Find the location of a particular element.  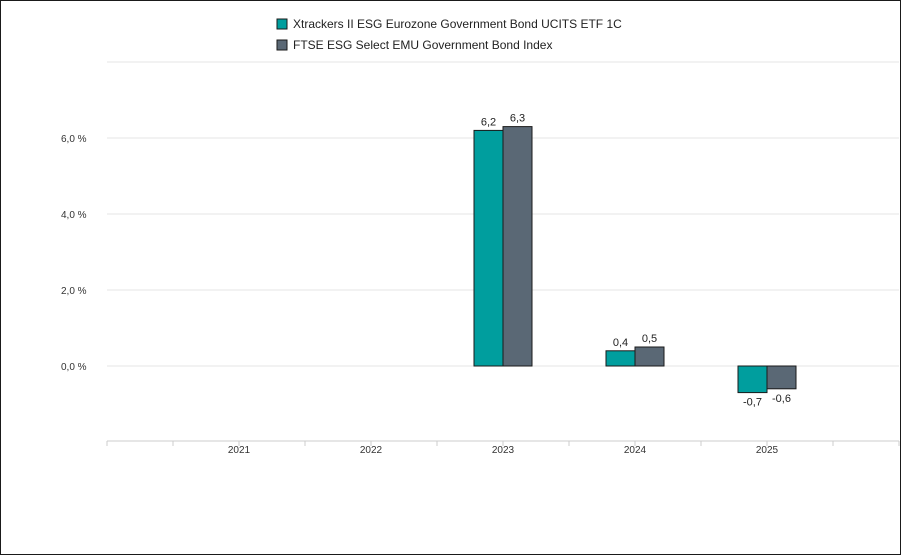

y-tick-label: 0,0 % is located at coordinates (74, 367).